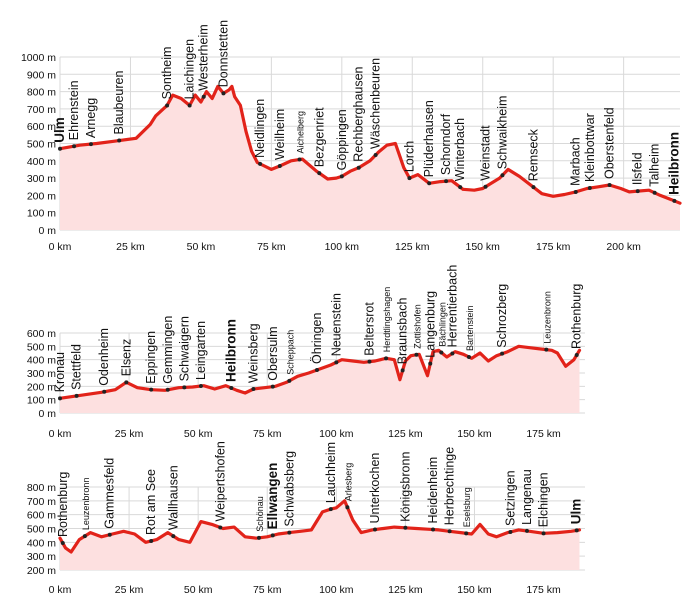 The width and height of the screenshot is (695, 615). What do you see at coordinates (317, 338) in the screenshot?
I see `town-label: Öhringen` at bounding box center [317, 338].